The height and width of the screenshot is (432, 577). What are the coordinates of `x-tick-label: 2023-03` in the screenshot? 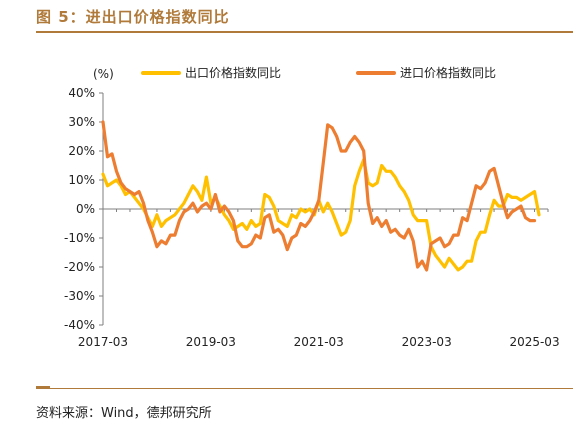 It's located at (427, 342).